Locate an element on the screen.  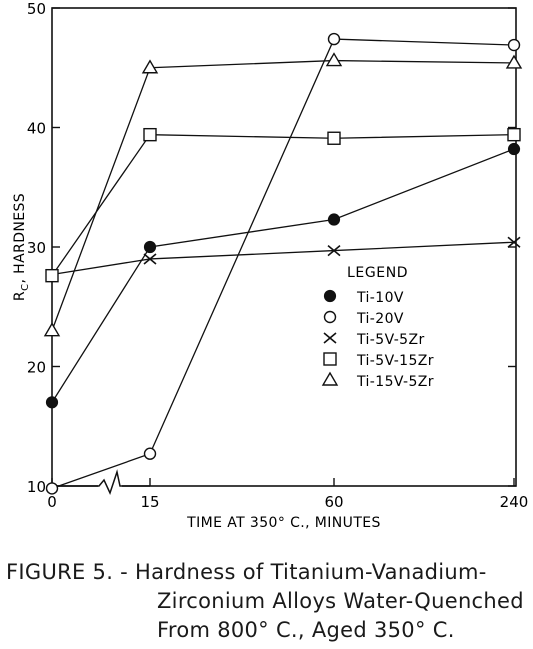
y-tick-label-30: 30 is located at coordinates (36, 248).